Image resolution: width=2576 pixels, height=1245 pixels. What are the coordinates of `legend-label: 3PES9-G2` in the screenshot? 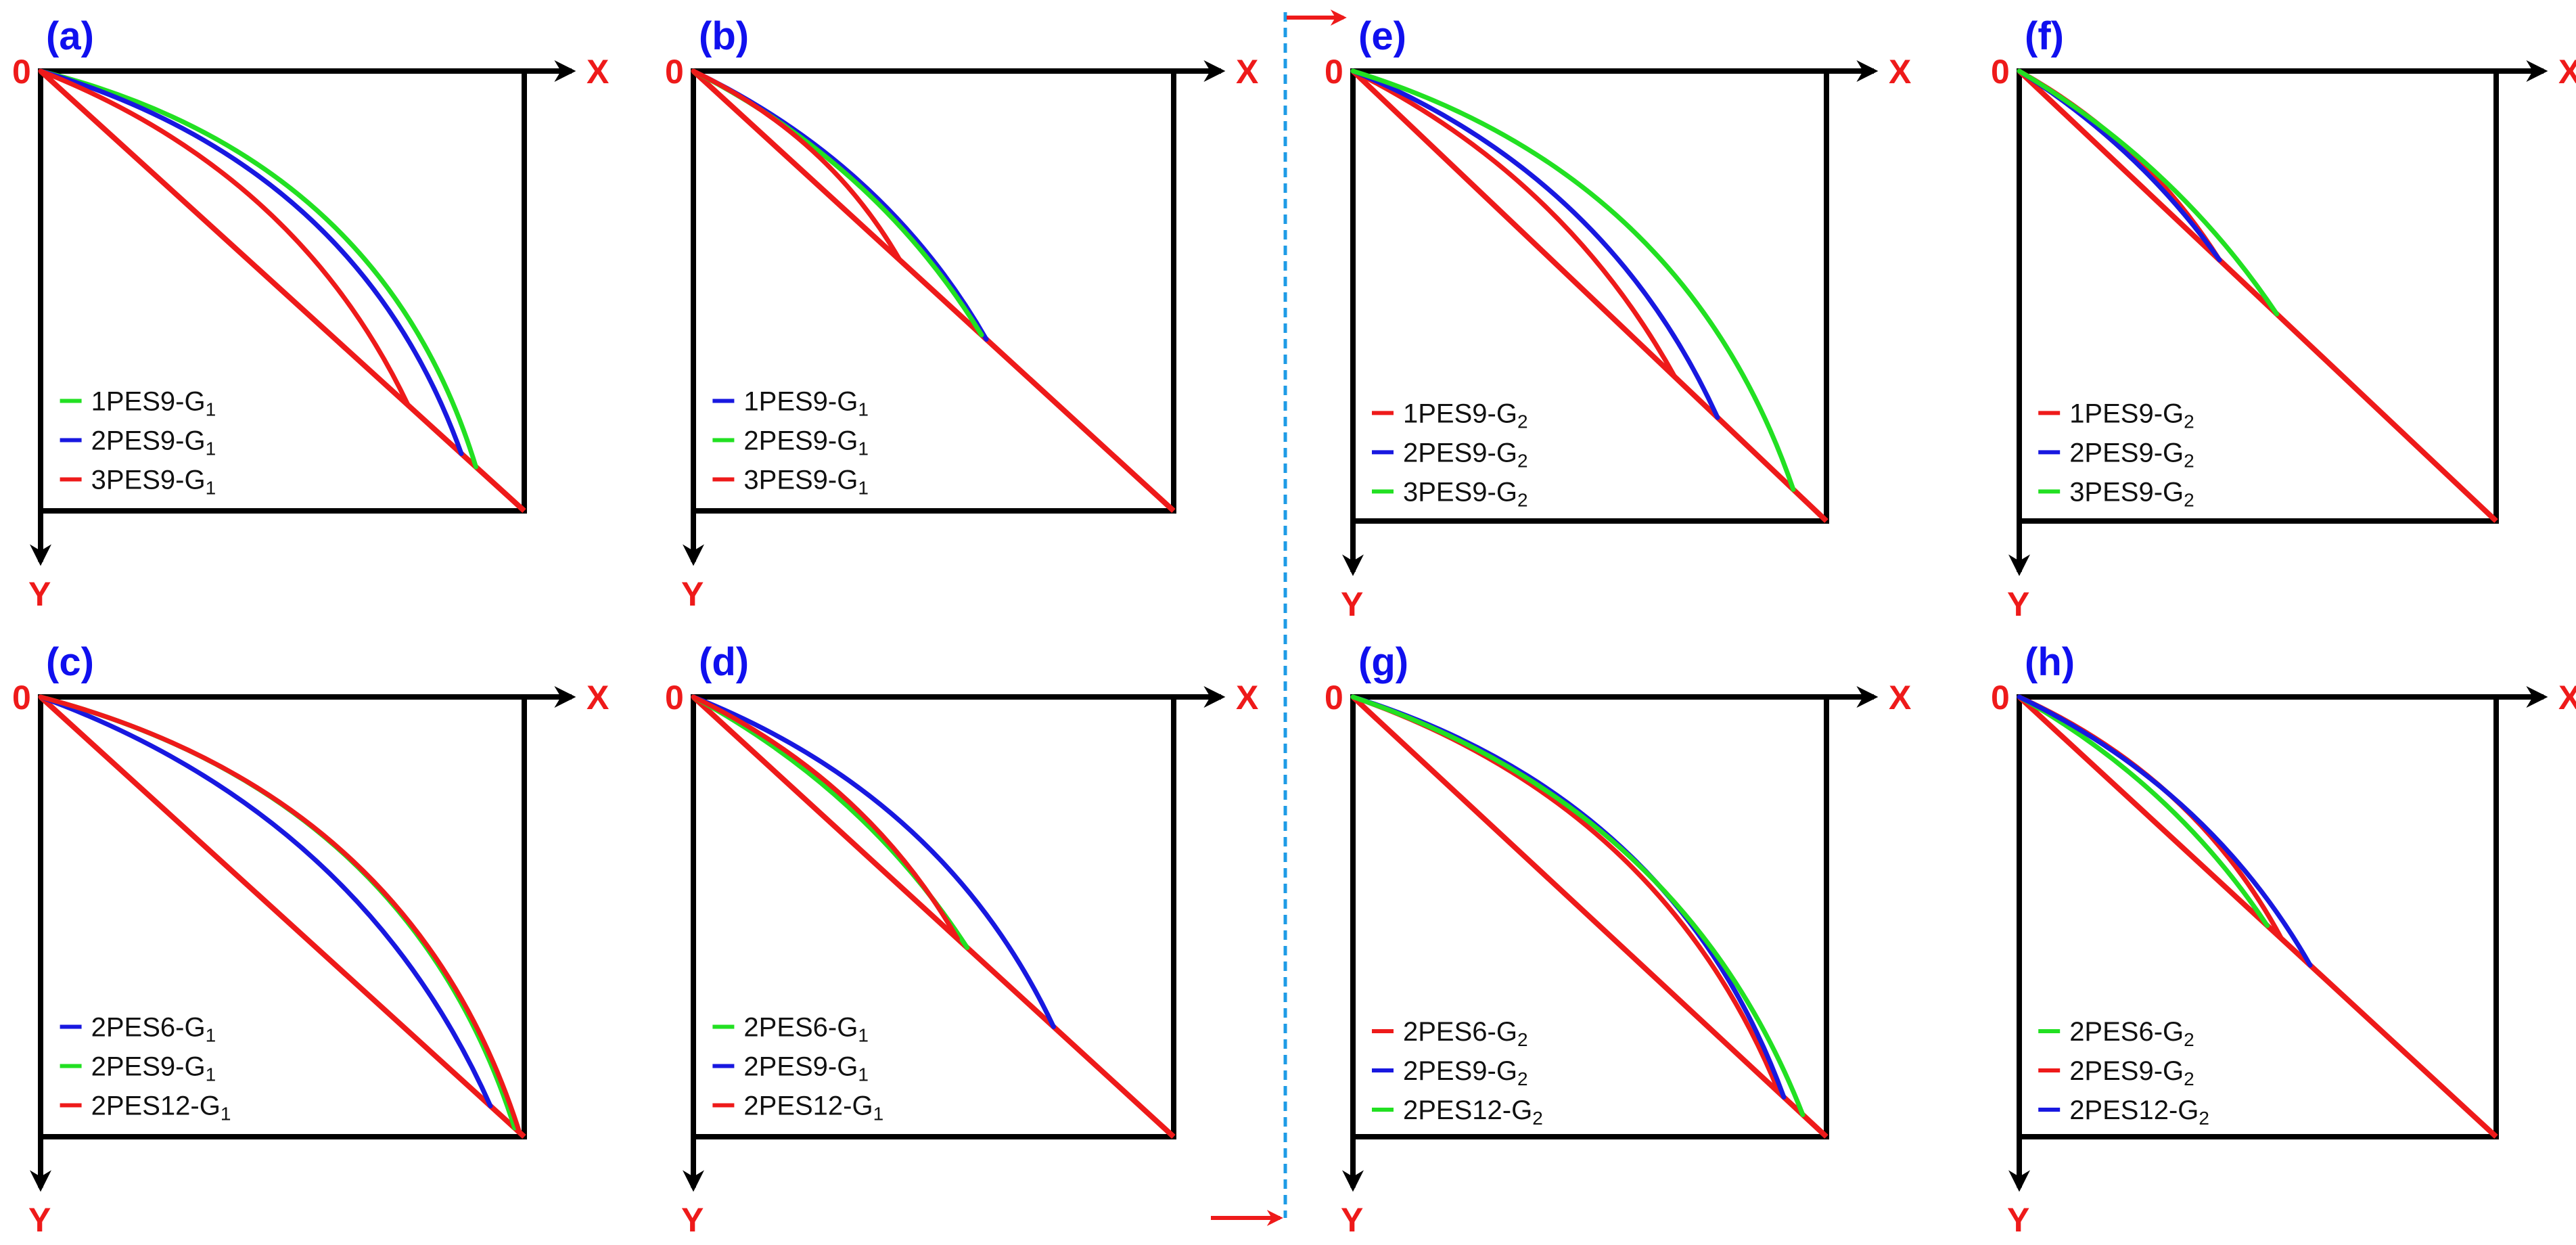 It's located at (1465, 493).